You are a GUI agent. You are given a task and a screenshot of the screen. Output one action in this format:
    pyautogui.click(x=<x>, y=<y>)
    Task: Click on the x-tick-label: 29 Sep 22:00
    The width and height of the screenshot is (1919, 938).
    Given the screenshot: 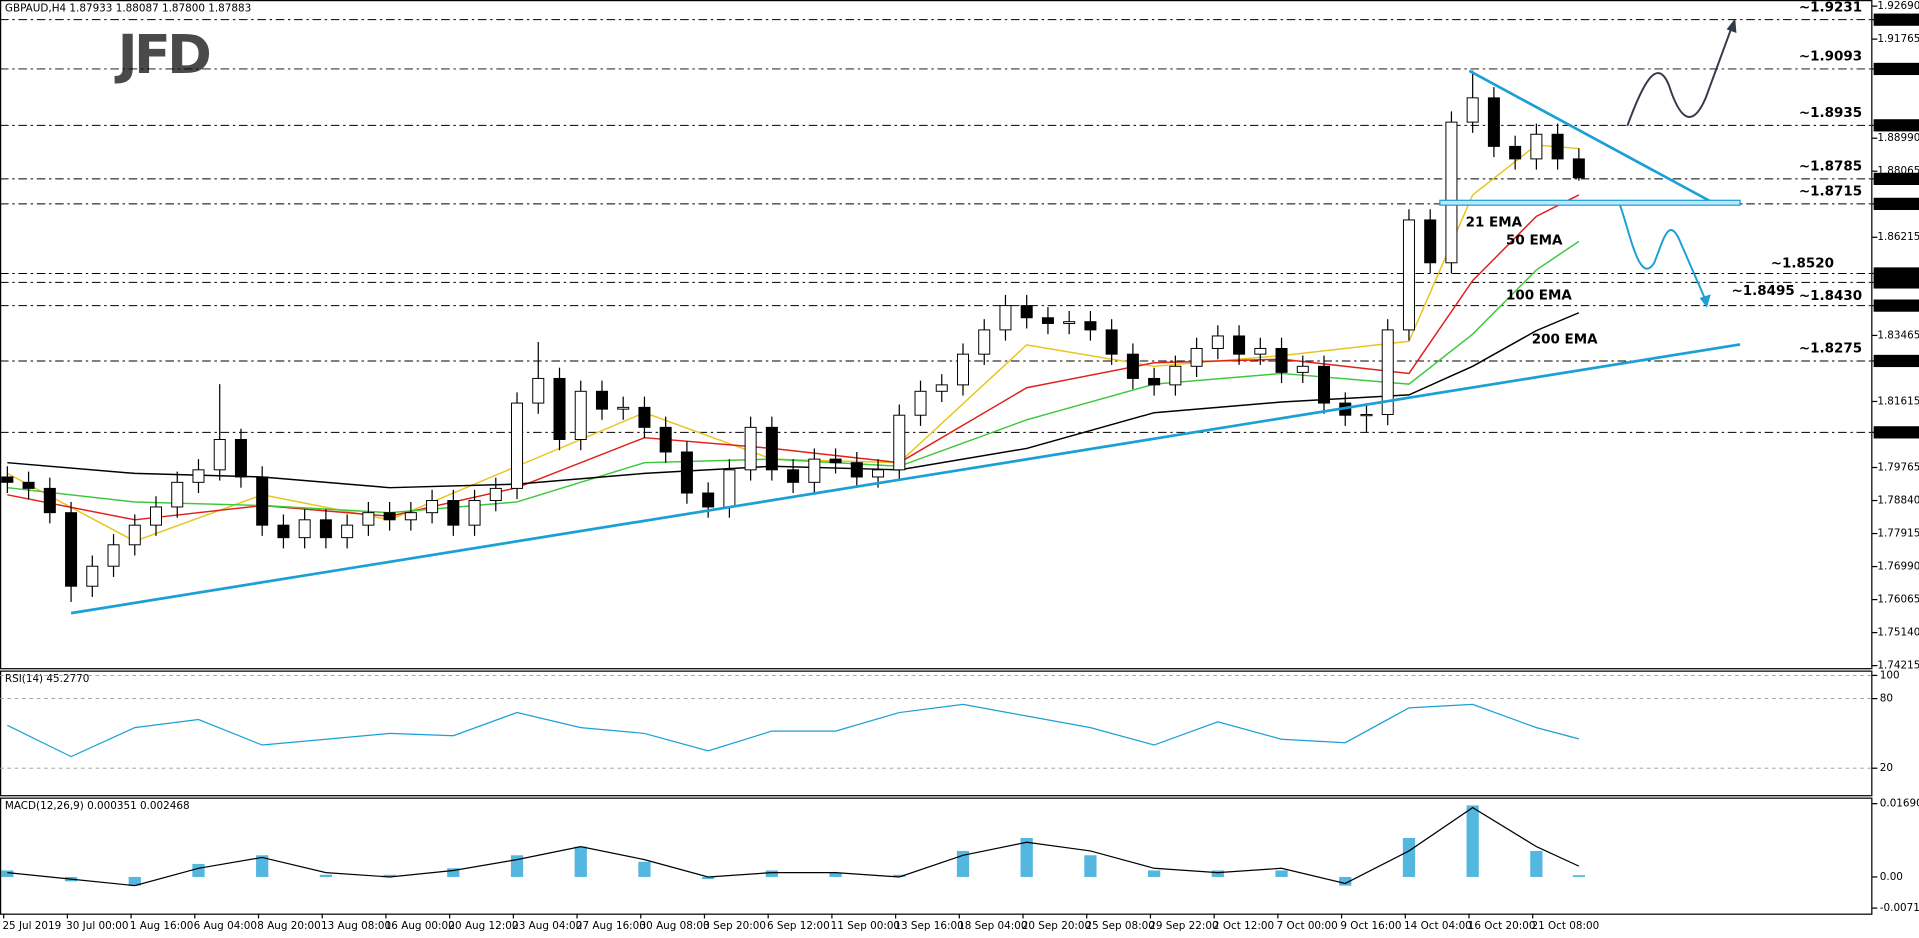 What is the action you would take?
    pyautogui.click(x=1183, y=926)
    